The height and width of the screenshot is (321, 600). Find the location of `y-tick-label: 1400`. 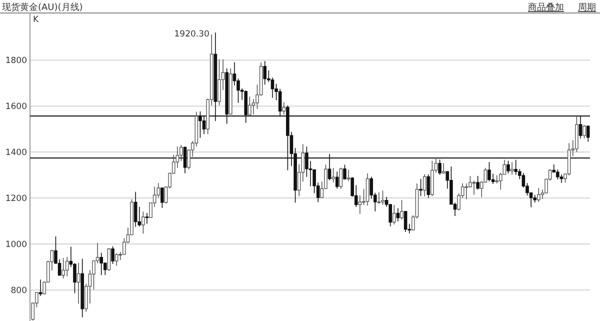

y-tick-label: 1400 is located at coordinates (16, 153).